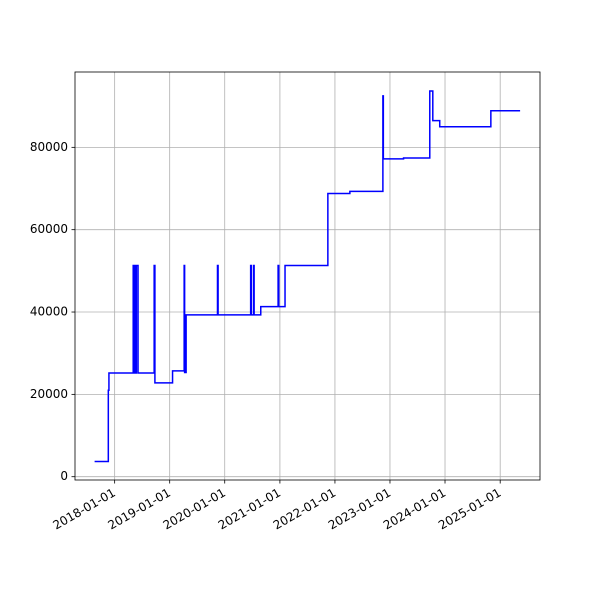 Image resolution: width=600 pixels, height=604 pixels. What do you see at coordinates (469, 509) in the screenshot?
I see `x-tick-label: 2025-01-01` at bounding box center [469, 509].